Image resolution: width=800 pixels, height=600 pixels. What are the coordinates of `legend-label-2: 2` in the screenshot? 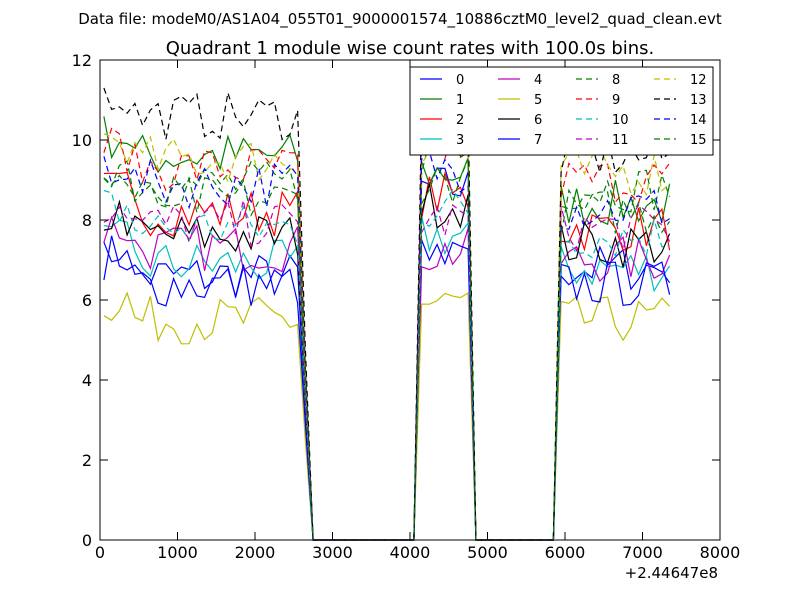 It's located at (460, 120).